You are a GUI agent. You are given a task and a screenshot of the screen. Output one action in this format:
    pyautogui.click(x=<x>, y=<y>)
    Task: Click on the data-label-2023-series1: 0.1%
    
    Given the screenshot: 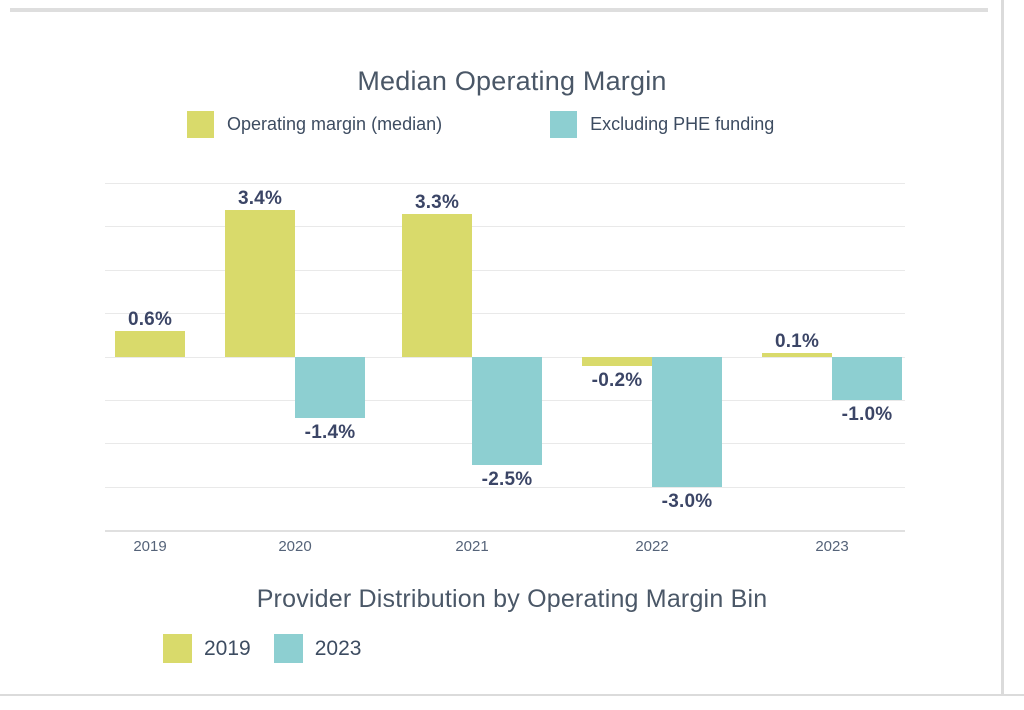 What is the action you would take?
    pyautogui.click(x=797, y=341)
    